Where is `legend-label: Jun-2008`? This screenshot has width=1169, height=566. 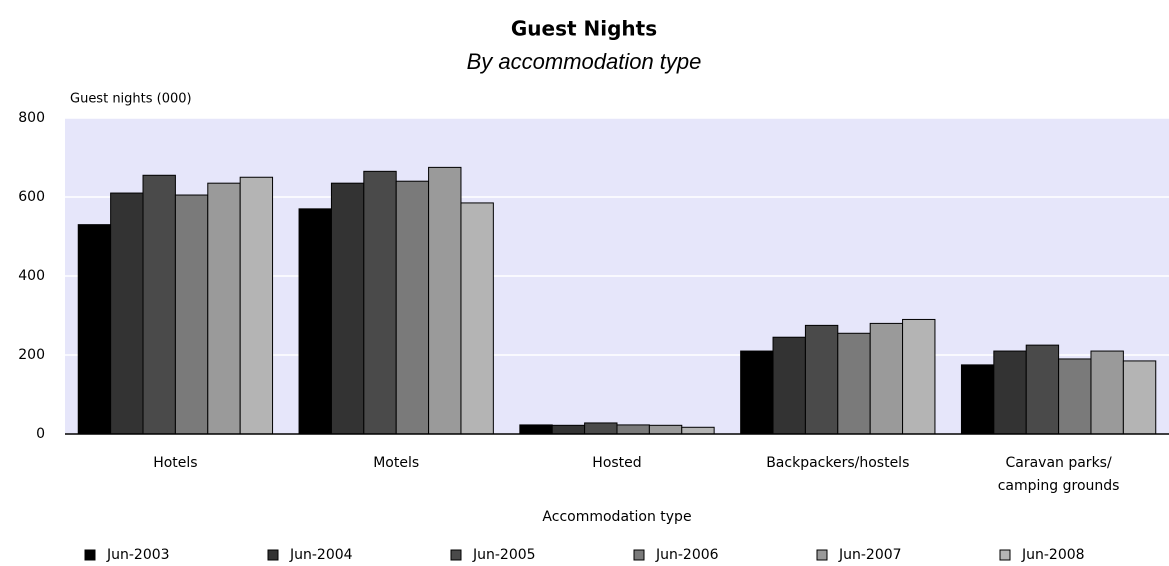
legend-label: Jun-2008 is located at coordinates (1053, 555).